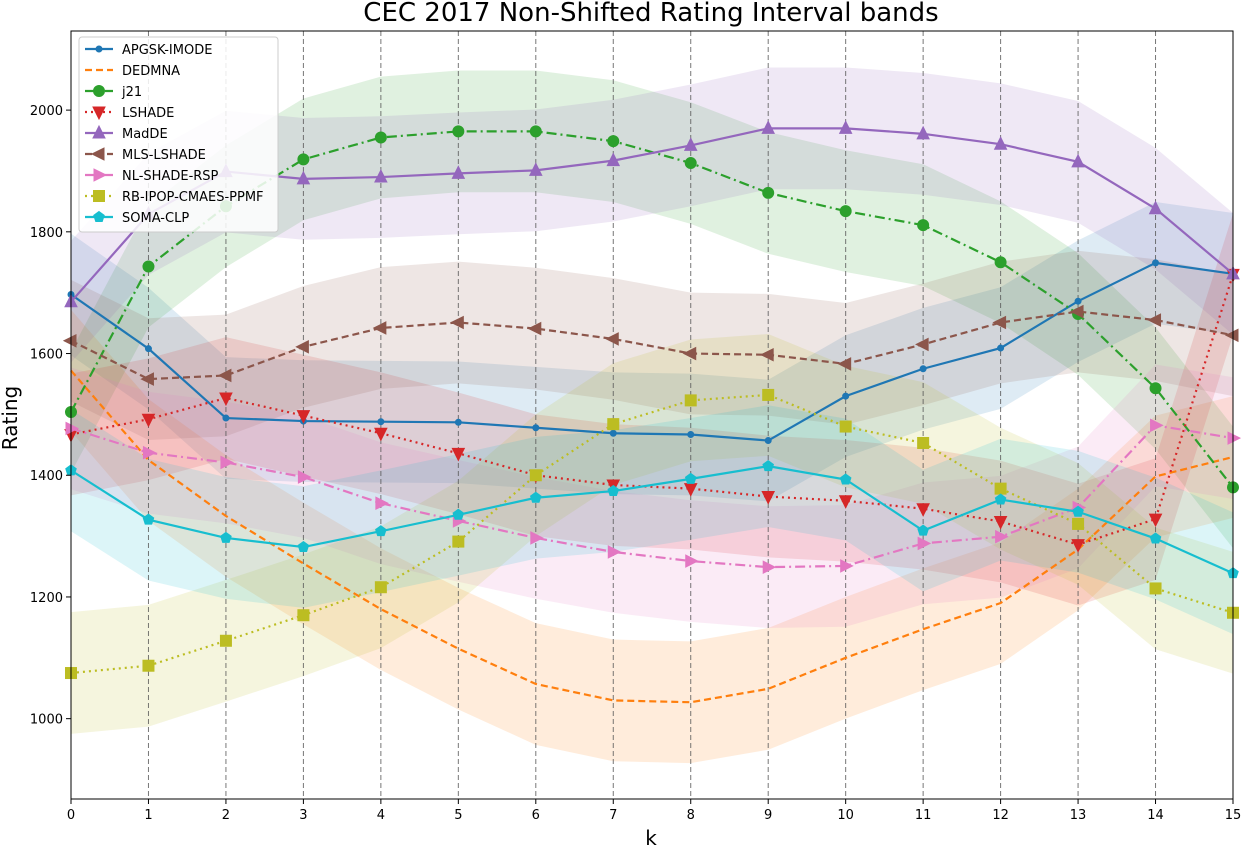 This screenshot has width=1241, height=849. Describe the element at coordinates (768, 815) in the screenshot. I see `x-tick-label: 9` at that location.